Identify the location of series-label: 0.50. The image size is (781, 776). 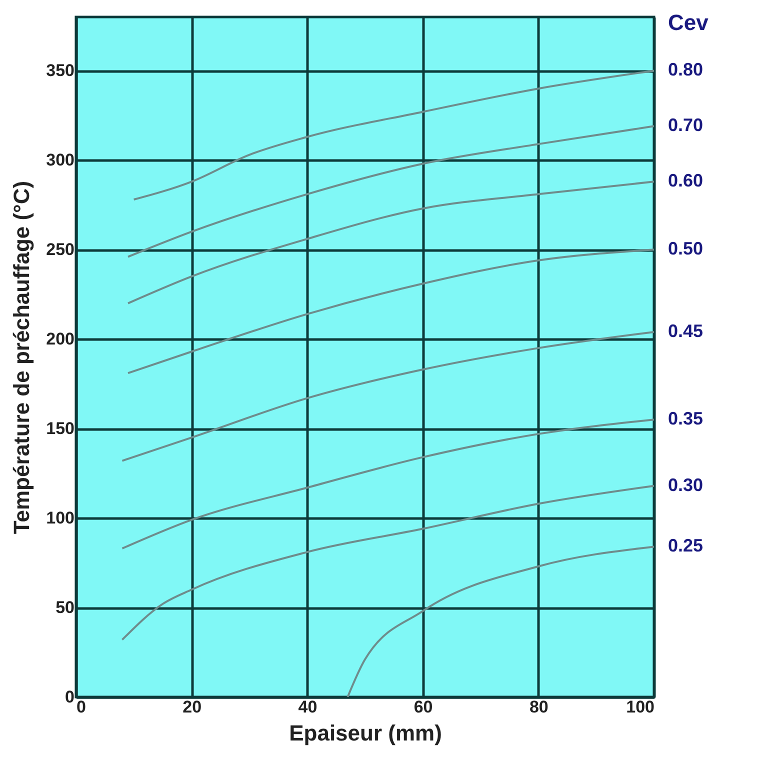
(686, 248).